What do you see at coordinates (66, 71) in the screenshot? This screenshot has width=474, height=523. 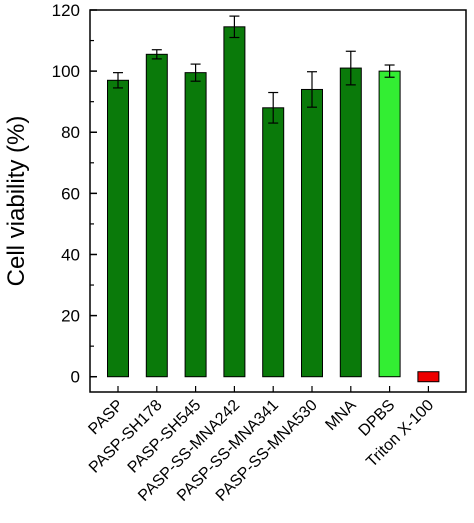 I see `y-tick-label: 100` at bounding box center [66, 71].